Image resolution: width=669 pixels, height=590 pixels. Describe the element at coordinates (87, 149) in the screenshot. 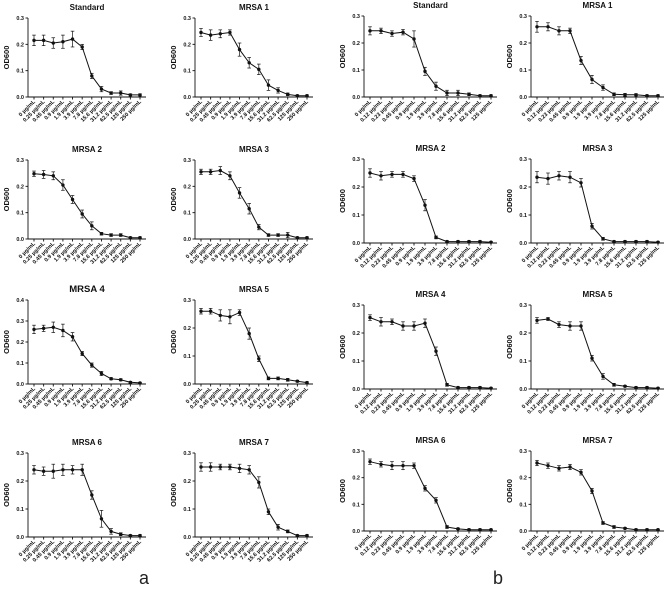

I see `chart-title: MRSA 2` at that location.